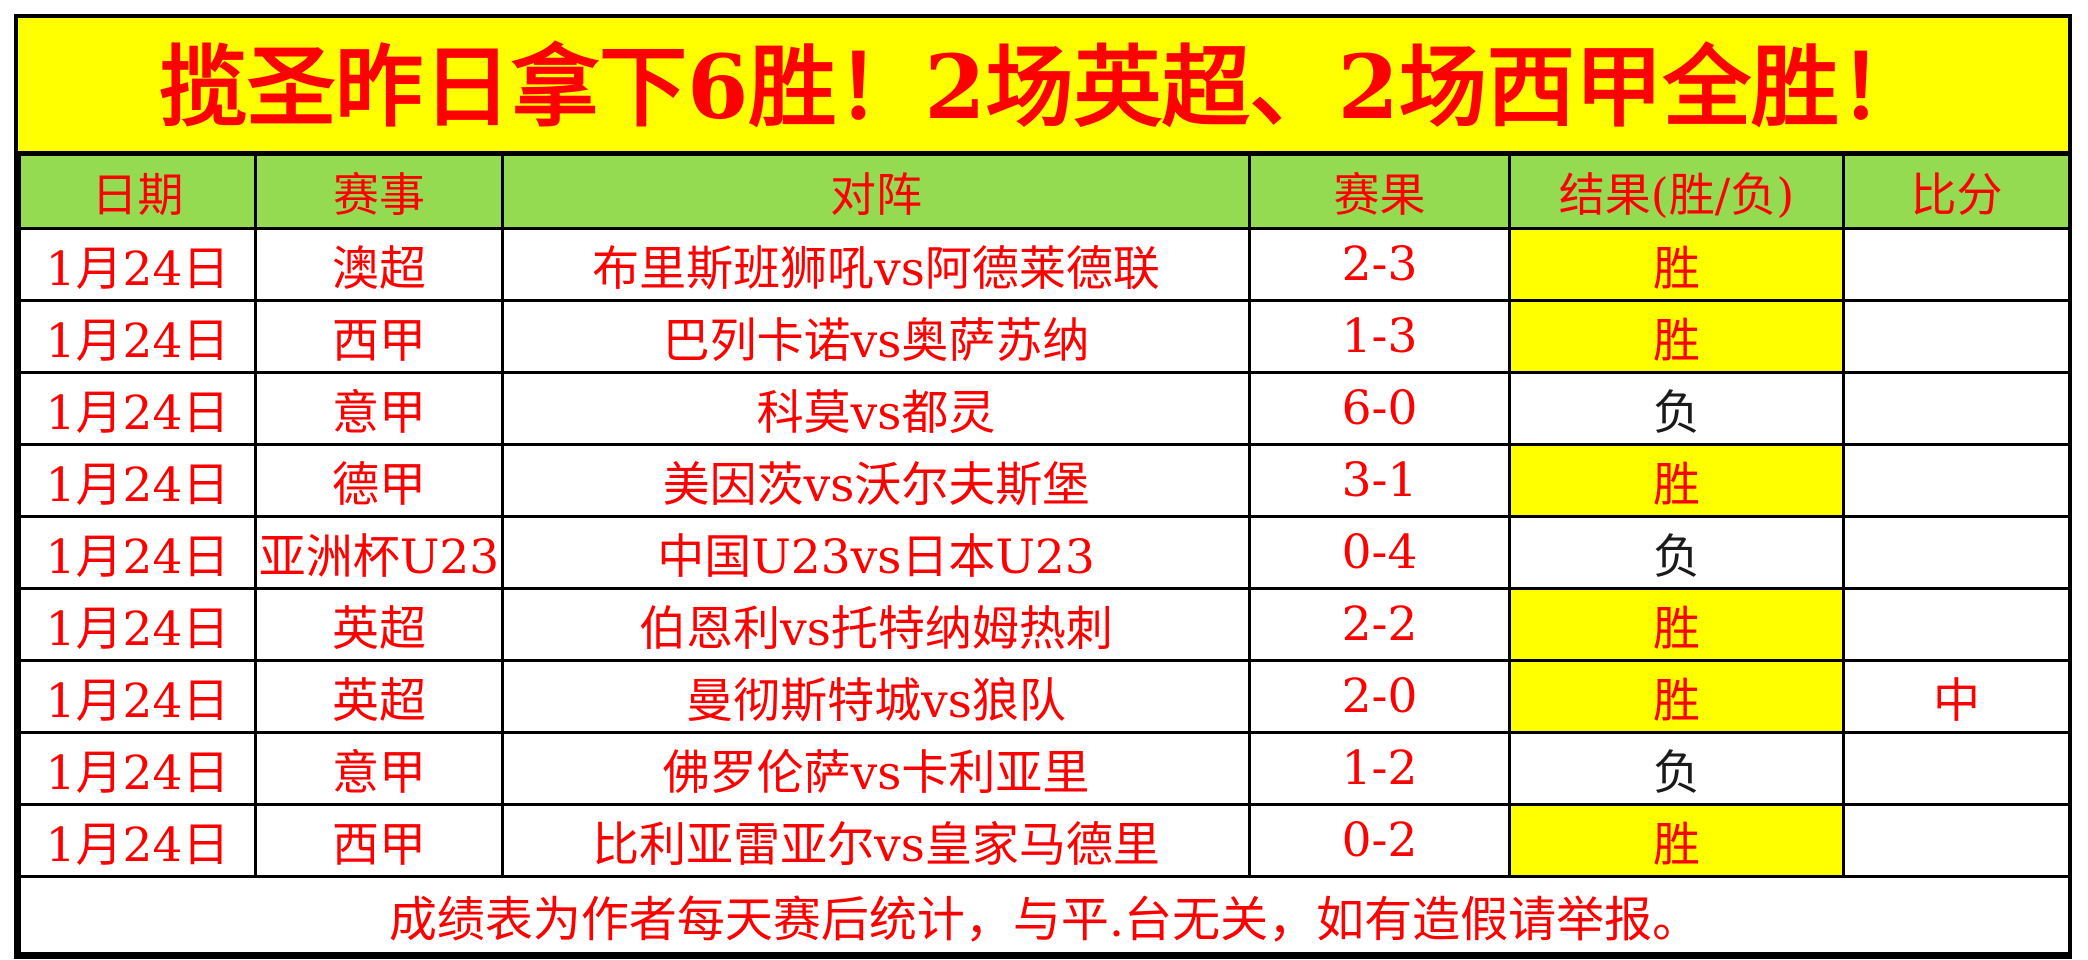 Image resolution: width=2088 pixels, height=960 pixels. I want to click on column-header-result: 结果(胜/负), so click(1676, 191).